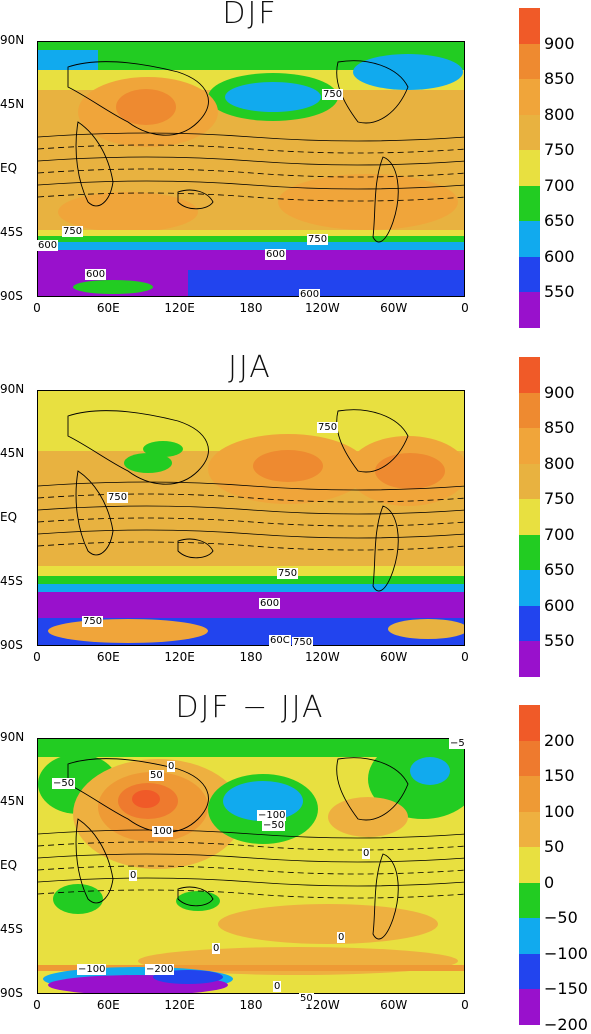  What do you see at coordinates (559, 776) in the screenshot?
I see `colorbar-label: 150` at bounding box center [559, 776].